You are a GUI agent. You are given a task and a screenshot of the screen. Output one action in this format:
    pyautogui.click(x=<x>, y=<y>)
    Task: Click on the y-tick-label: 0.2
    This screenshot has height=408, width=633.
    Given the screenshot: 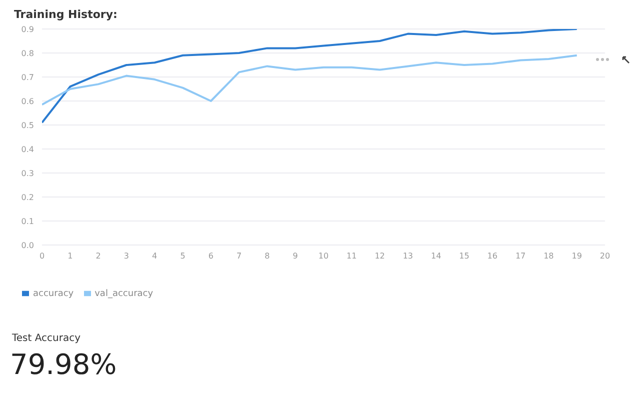 What is the action you would take?
    pyautogui.click(x=27, y=197)
    